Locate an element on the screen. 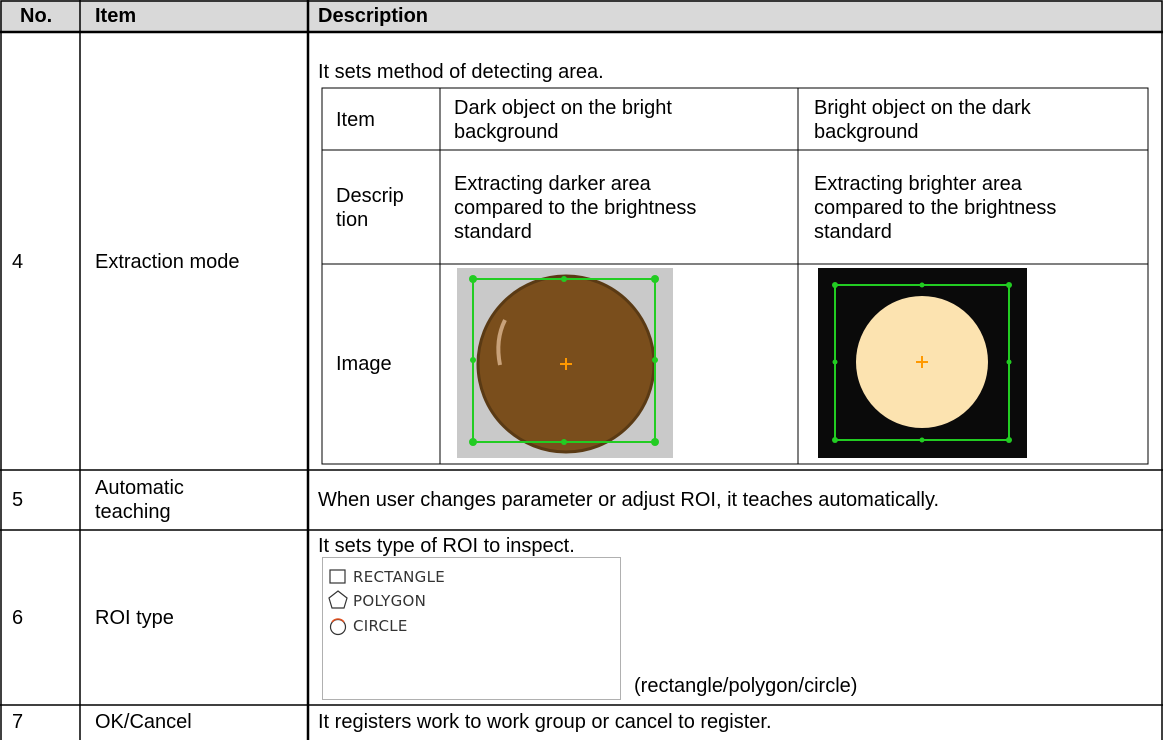 The image size is (1163, 740). row-item: ROI type is located at coordinates (134, 618).